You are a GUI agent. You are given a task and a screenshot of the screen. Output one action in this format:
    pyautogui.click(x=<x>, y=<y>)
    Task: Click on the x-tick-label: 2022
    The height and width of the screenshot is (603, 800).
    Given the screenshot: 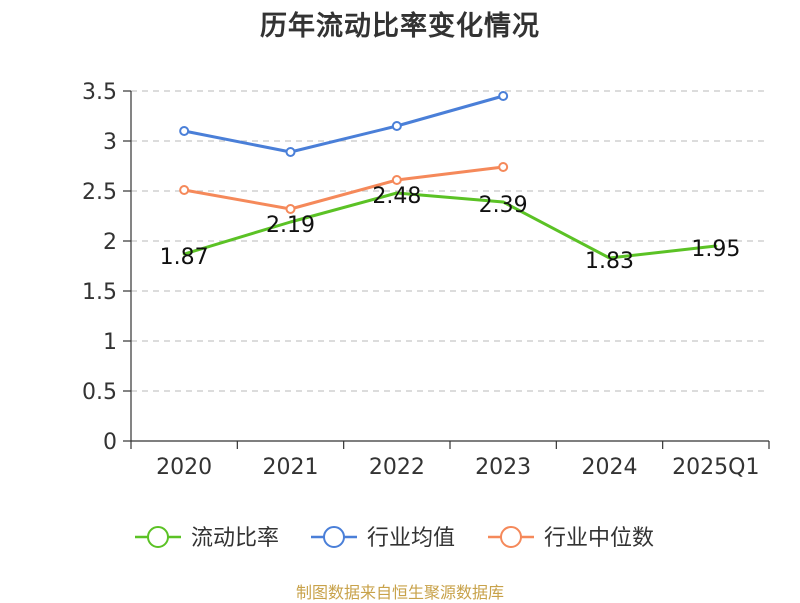 What is the action you would take?
    pyautogui.click(x=397, y=467)
    